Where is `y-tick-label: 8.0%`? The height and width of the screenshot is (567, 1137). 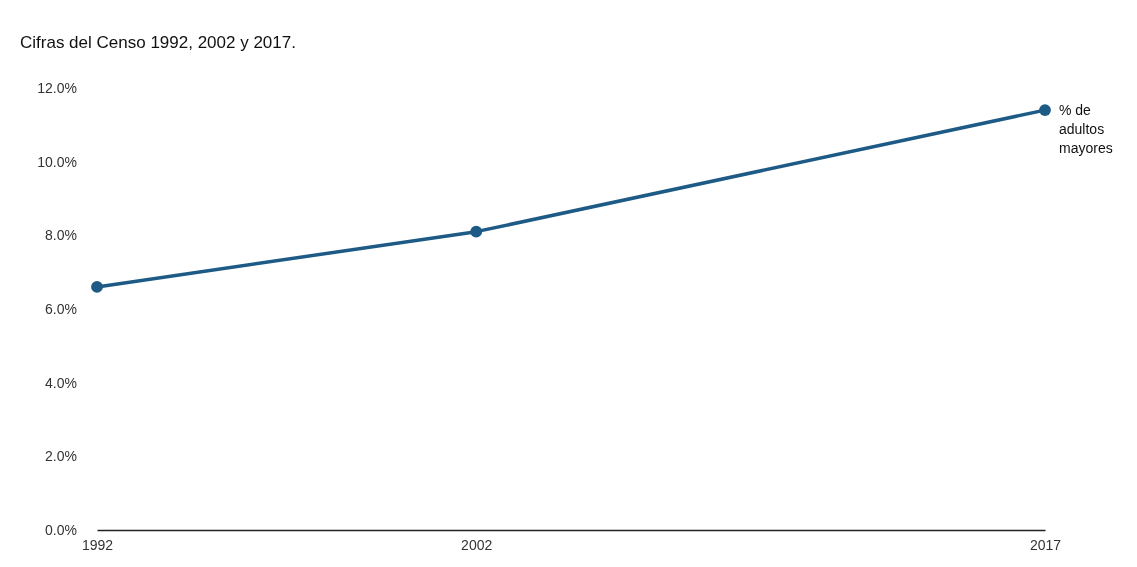 y-tick-label: 8.0% is located at coordinates (61, 235).